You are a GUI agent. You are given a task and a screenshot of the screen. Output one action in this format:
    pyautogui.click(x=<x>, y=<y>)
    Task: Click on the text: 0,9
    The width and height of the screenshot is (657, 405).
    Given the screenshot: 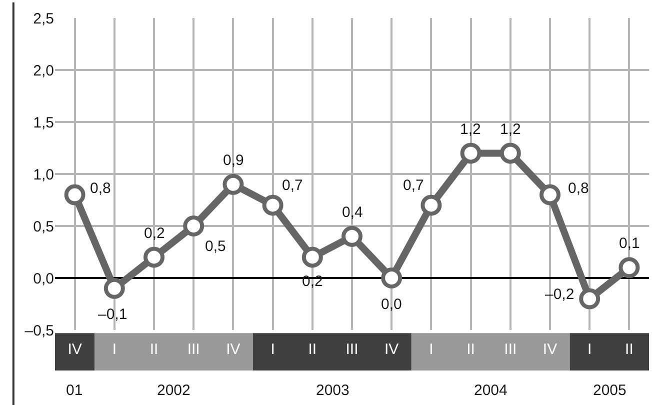 What is the action you would take?
    pyautogui.click(x=233, y=160)
    